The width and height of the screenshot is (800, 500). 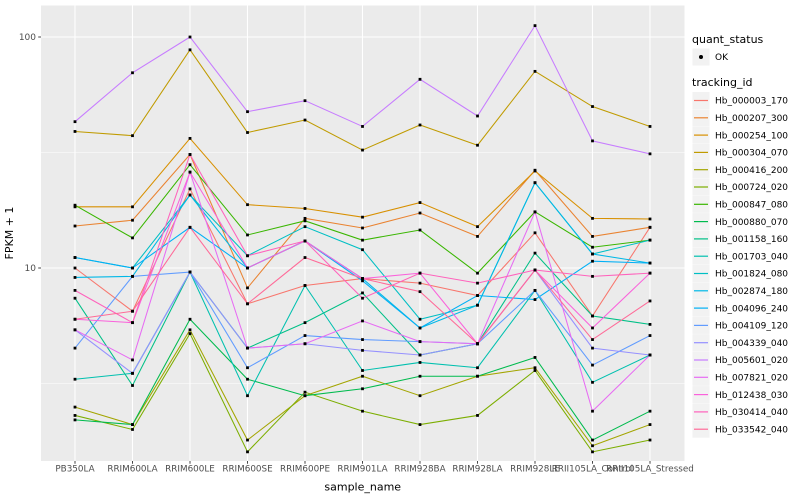 I want to click on legend-title-tracking-id: tracking_id, so click(x=722, y=82).